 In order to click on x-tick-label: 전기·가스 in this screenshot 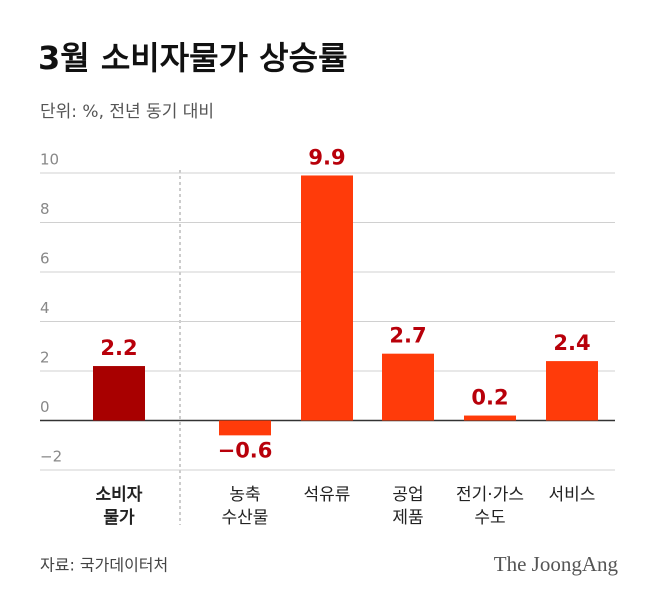, I will do `click(490, 495)`.